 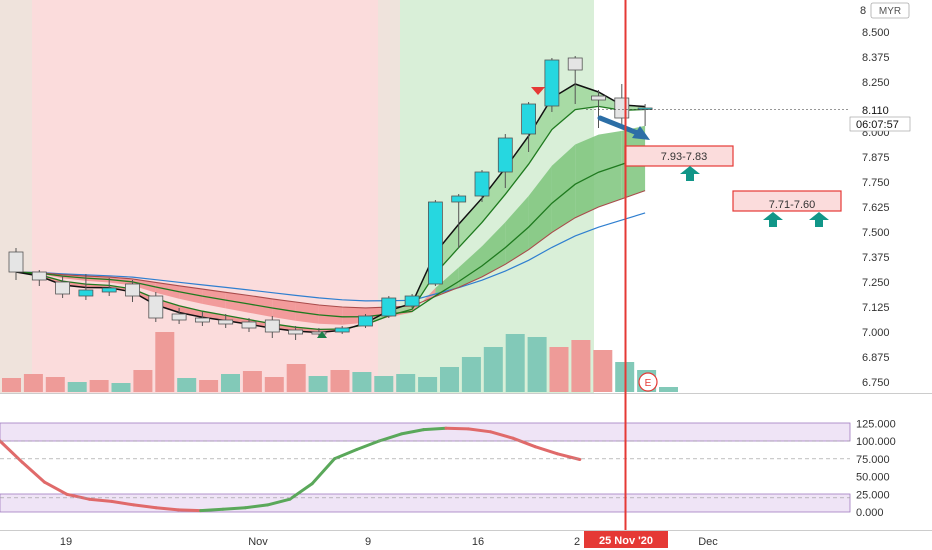 I want to click on price-tick-label: 6.750, so click(x=876, y=383).